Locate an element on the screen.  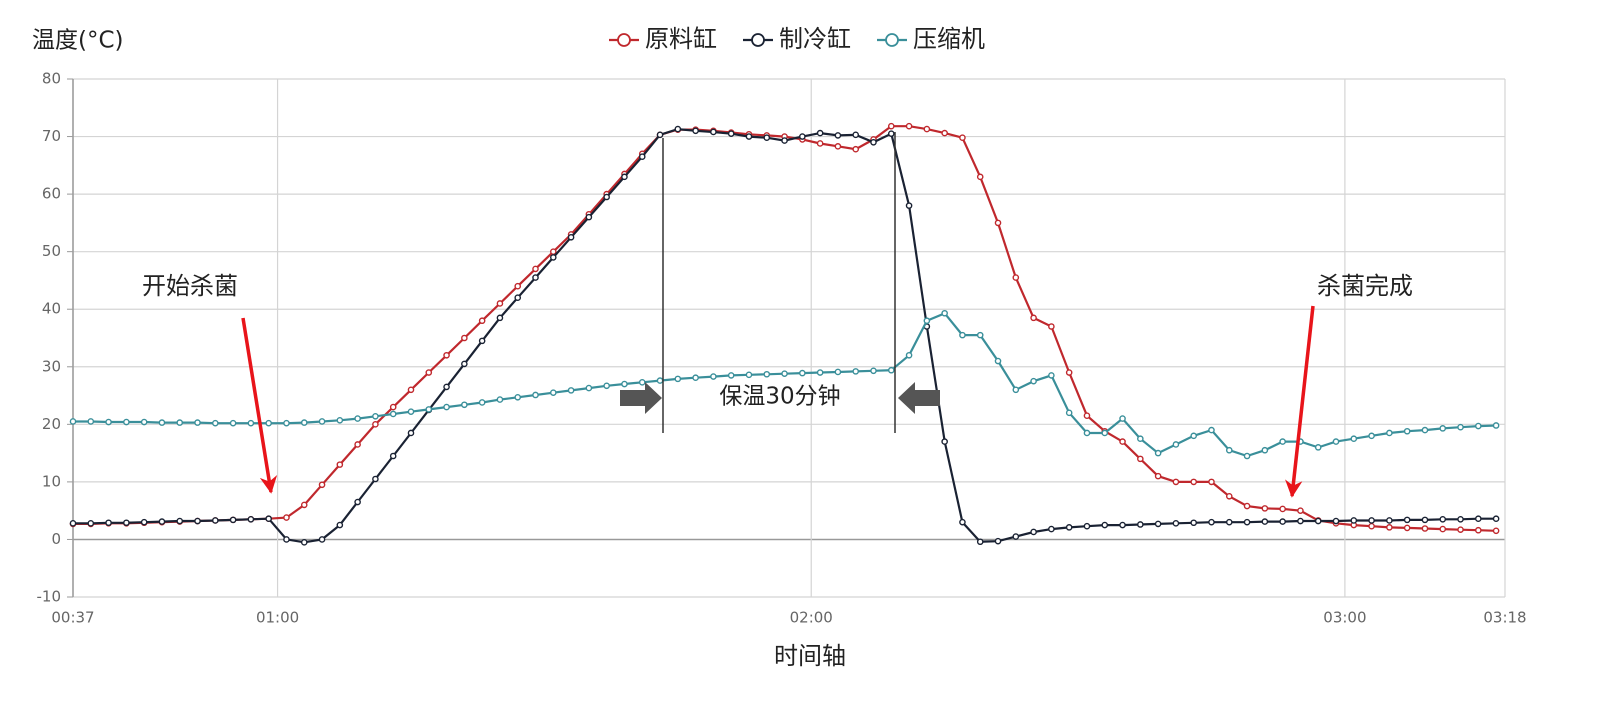
y-tick-label: 0 is located at coordinates (56, 539).